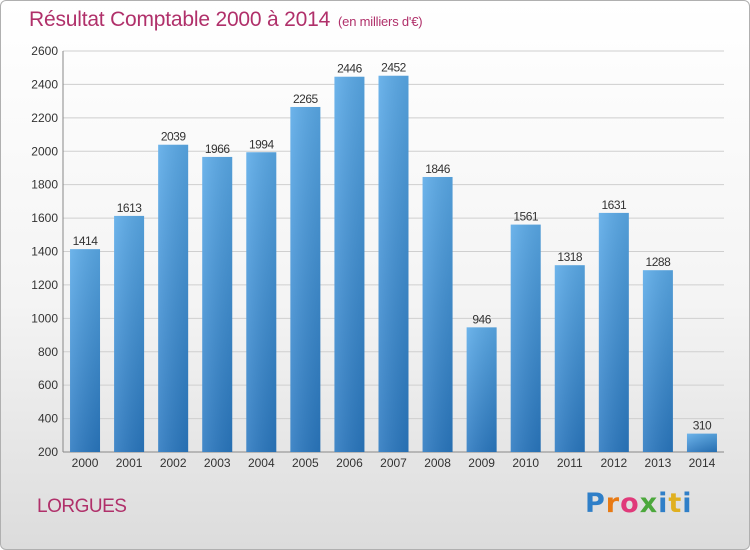 The image size is (750, 550). I want to click on y-tick-label: 400, so click(48, 419).